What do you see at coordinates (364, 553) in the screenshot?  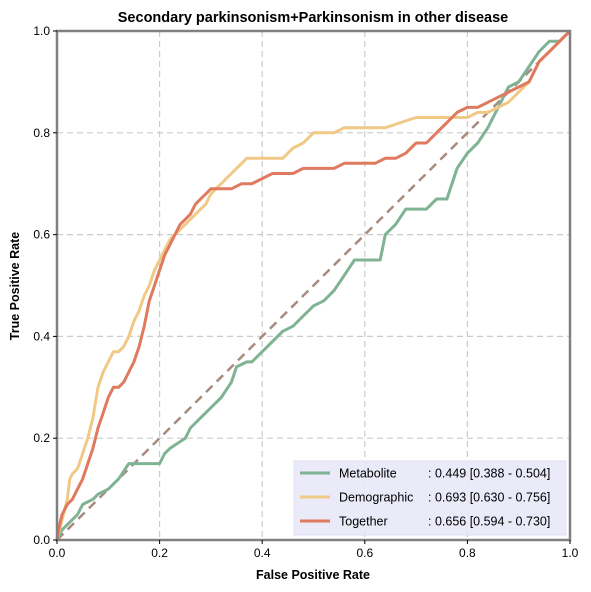 I see `x-tick-label: 0.6` at bounding box center [364, 553].